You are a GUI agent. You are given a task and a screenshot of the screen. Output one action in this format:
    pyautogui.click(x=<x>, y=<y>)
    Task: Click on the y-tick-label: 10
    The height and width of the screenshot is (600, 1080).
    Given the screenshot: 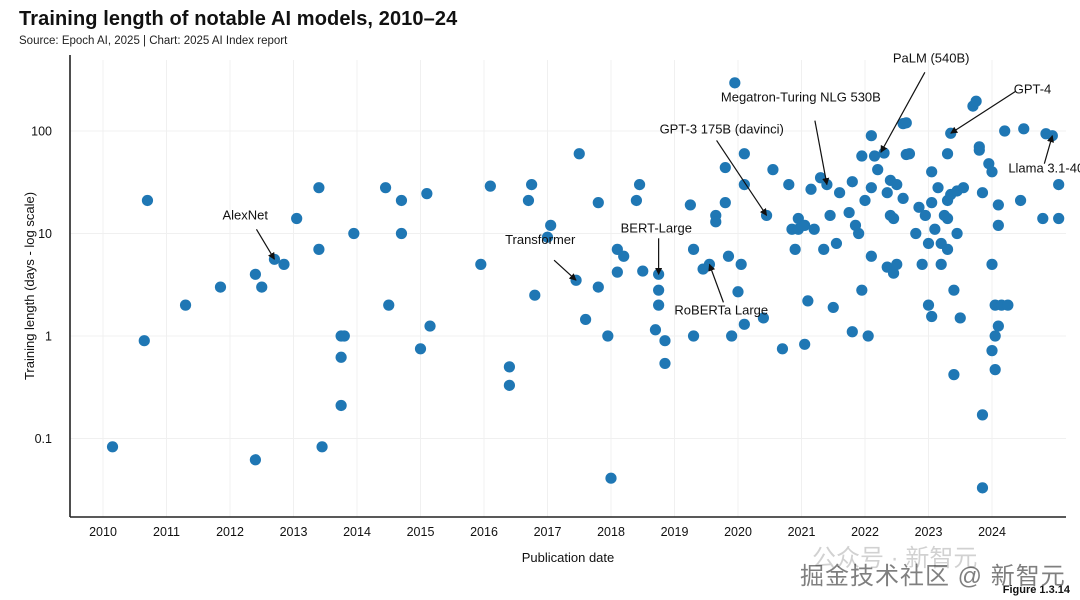 What is the action you would take?
    pyautogui.click(x=45, y=234)
    